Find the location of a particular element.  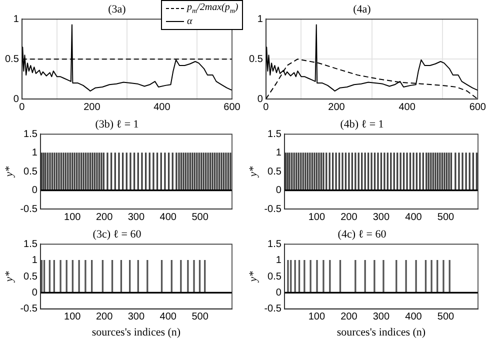

chart-title: (4c) ℓ = 60 is located at coordinates (362, 234).